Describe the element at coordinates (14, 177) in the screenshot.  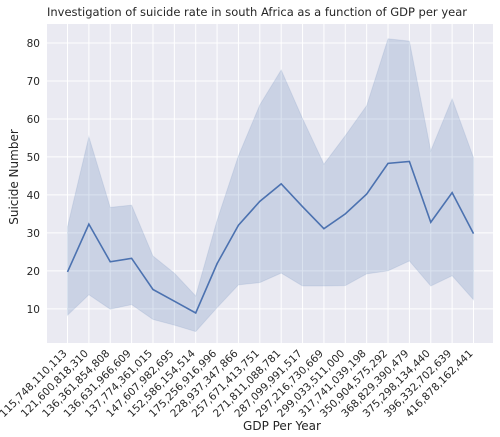
I see `y-axis-label: Suicide Number` at that location.